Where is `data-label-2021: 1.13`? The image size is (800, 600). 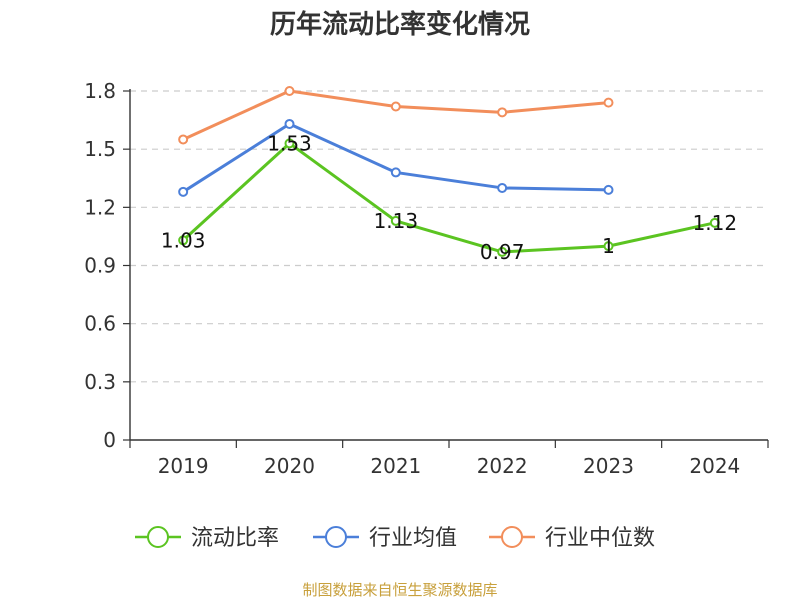
data-label-2021: 1.13 is located at coordinates (396, 221).